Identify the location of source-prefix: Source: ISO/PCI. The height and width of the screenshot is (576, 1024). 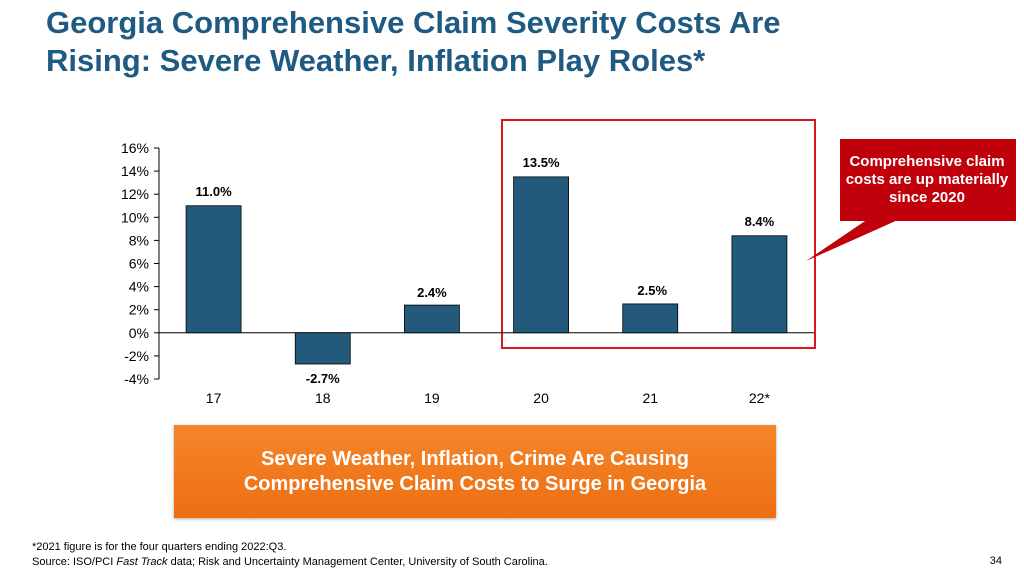
(74, 562).